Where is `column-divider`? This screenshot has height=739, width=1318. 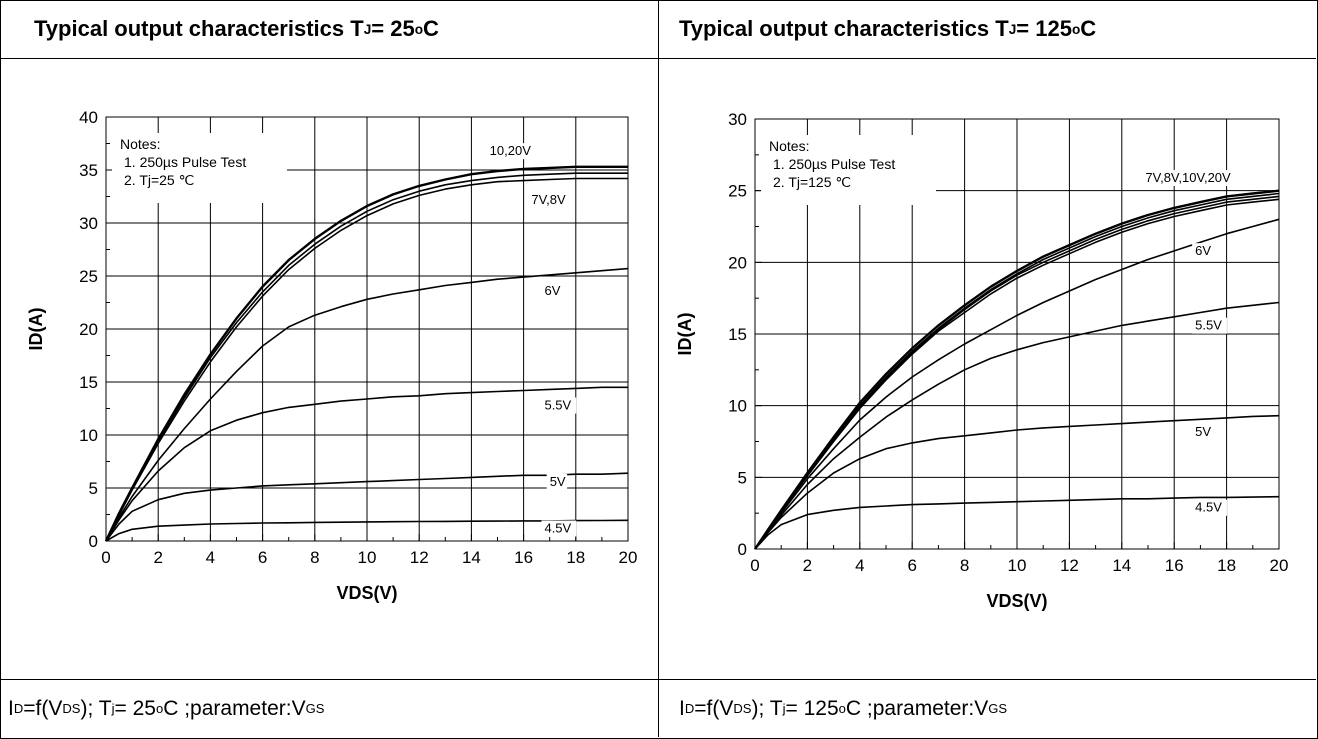
column-divider is located at coordinates (658, 368).